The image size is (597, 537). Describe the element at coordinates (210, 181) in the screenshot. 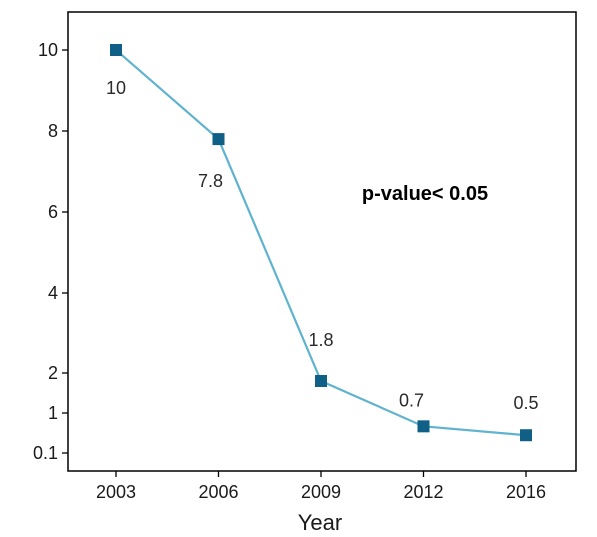

I see `data-label: 7.8` at that location.